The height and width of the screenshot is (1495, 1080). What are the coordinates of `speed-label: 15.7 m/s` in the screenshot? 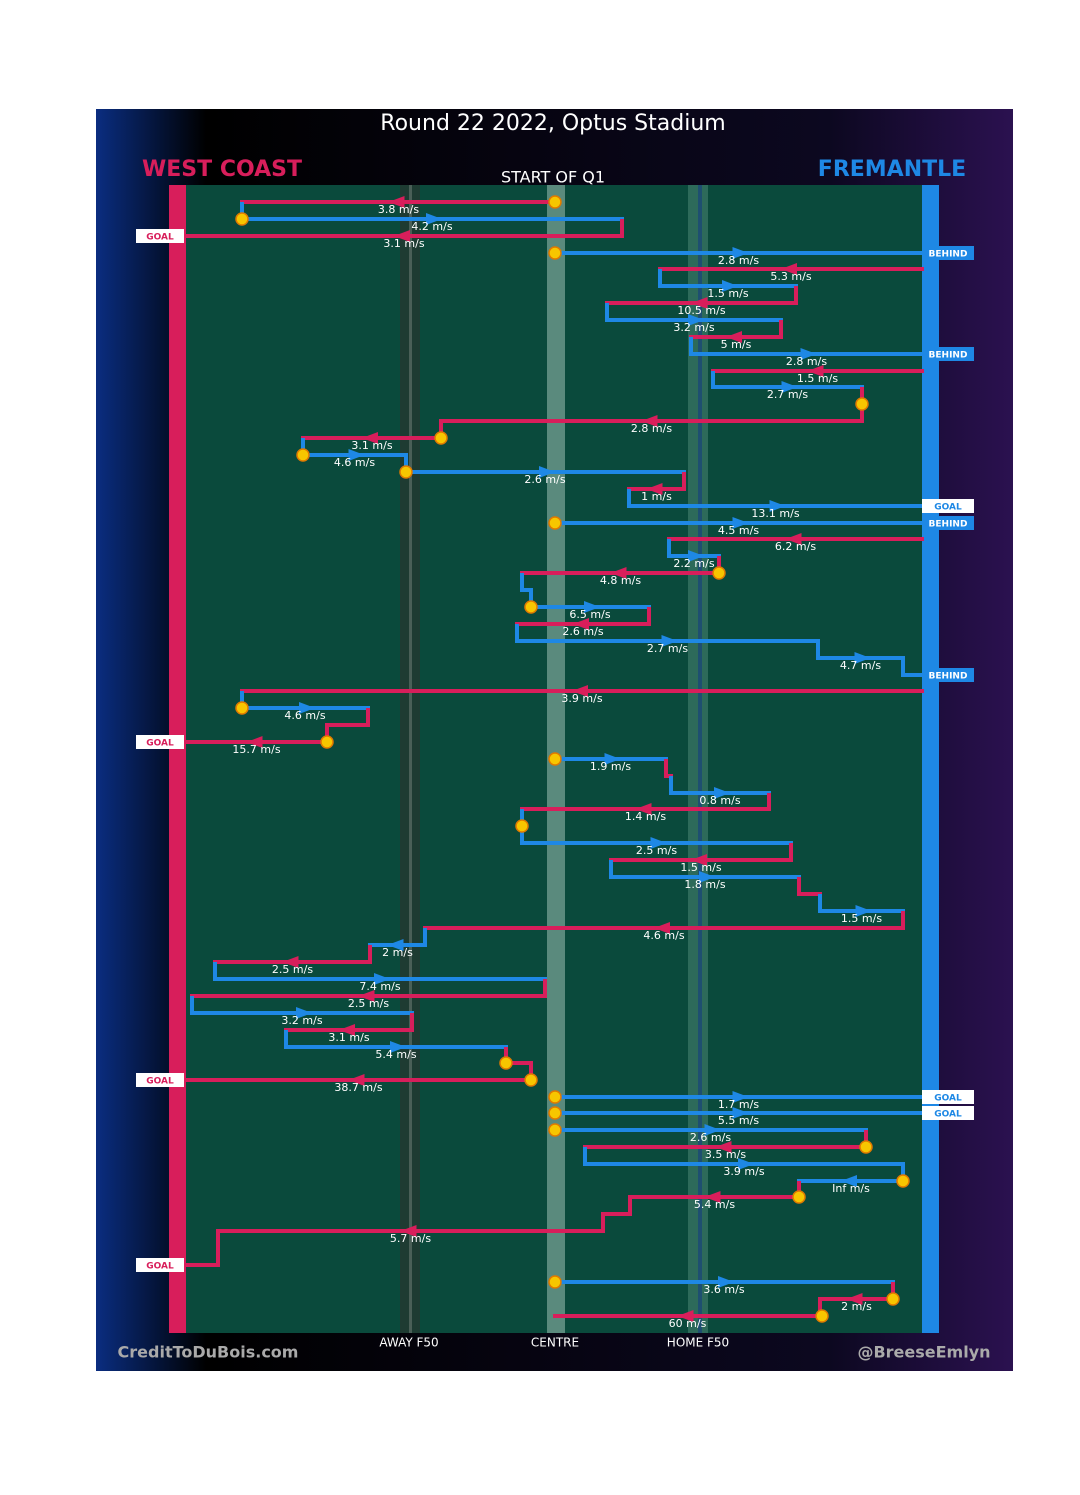 It's located at (256, 749).